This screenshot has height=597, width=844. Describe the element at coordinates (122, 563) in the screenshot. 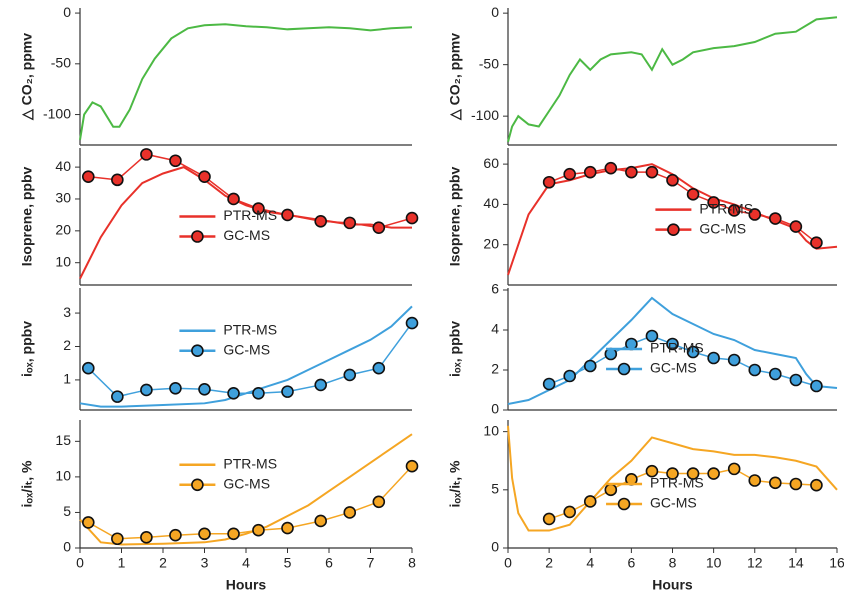

I see `x-tick-label: 1` at that location.